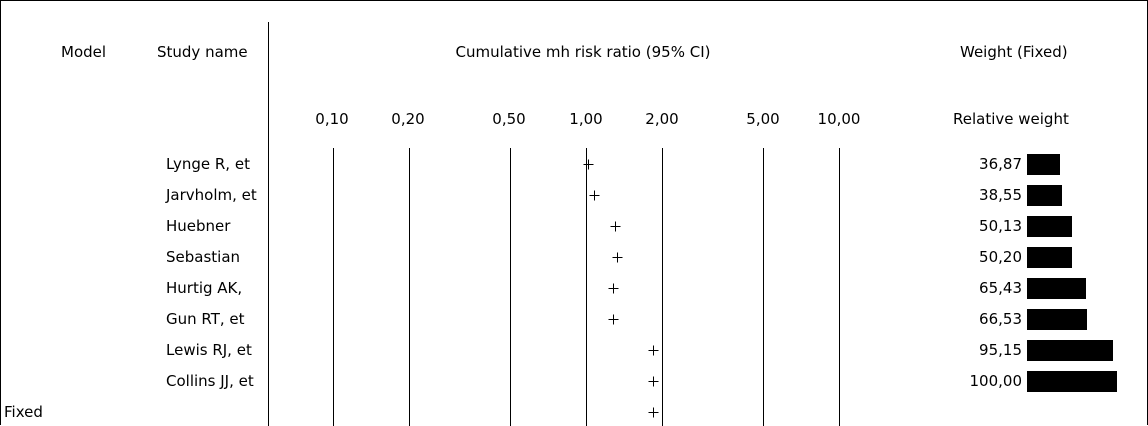 Image resolution: width=1148 pixels, height=426 pixels. Describe the element at coordinates (210, 381) in the screenshot. I see `study-name: Collins JJ, et` at that location.